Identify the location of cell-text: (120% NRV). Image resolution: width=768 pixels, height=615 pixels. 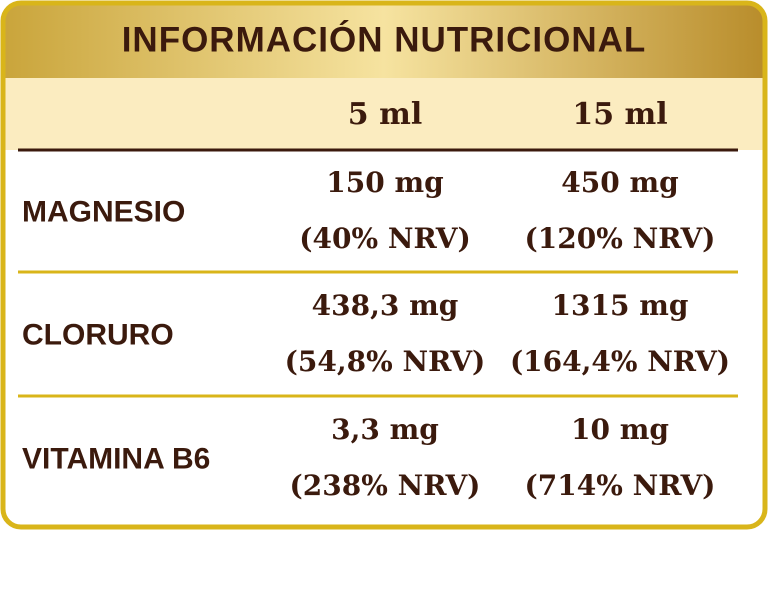
(620, 238).